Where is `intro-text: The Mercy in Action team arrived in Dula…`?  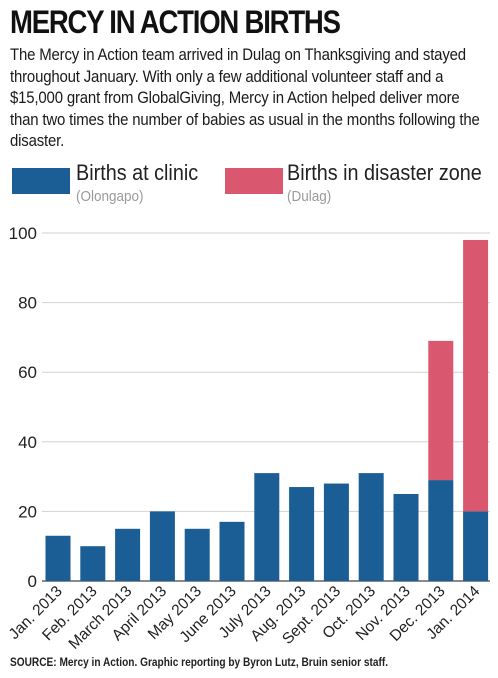 intro-text: The Mercy in Action team arrived in Dula… is located at coordinates (245, 97).